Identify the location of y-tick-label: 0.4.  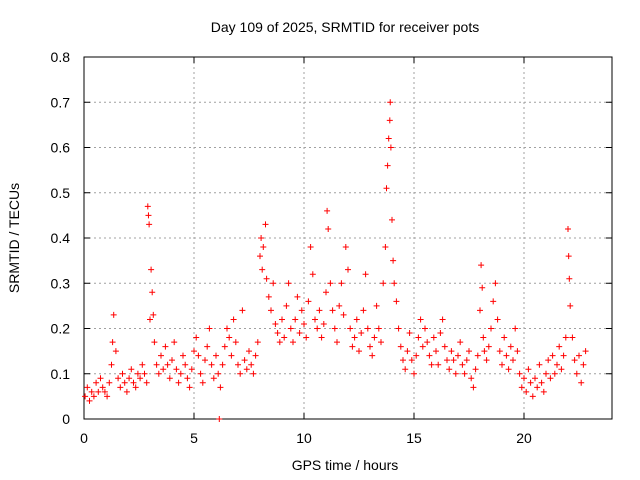
(61, 238).